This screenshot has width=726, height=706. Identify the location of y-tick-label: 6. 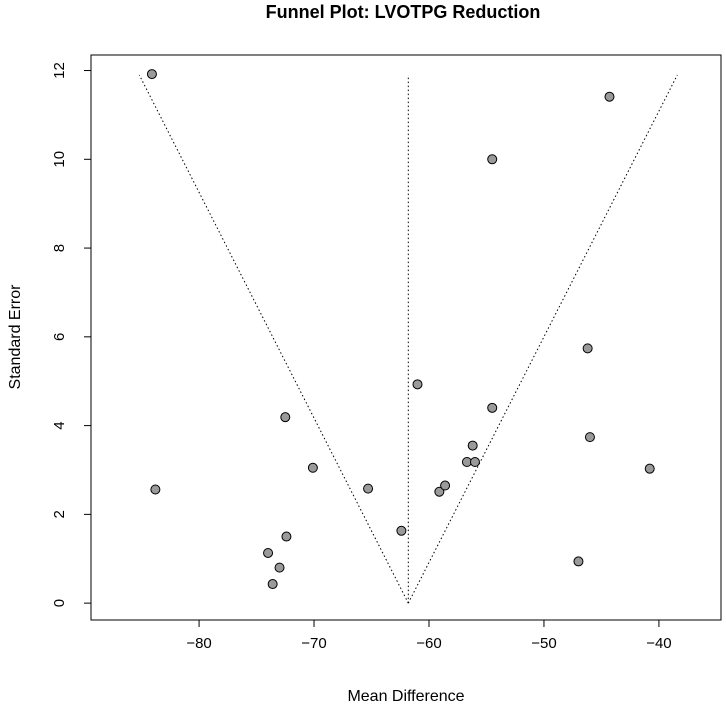
(59, 337).